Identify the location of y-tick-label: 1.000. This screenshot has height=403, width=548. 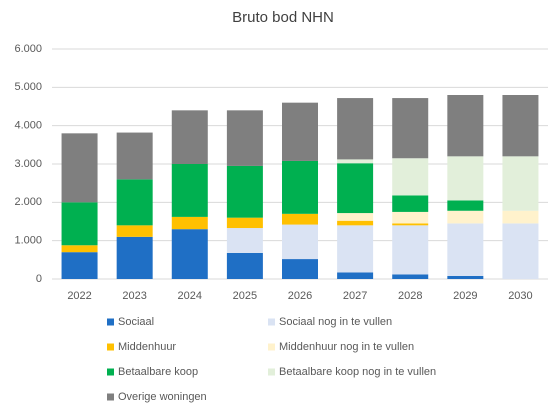
(28, 241).